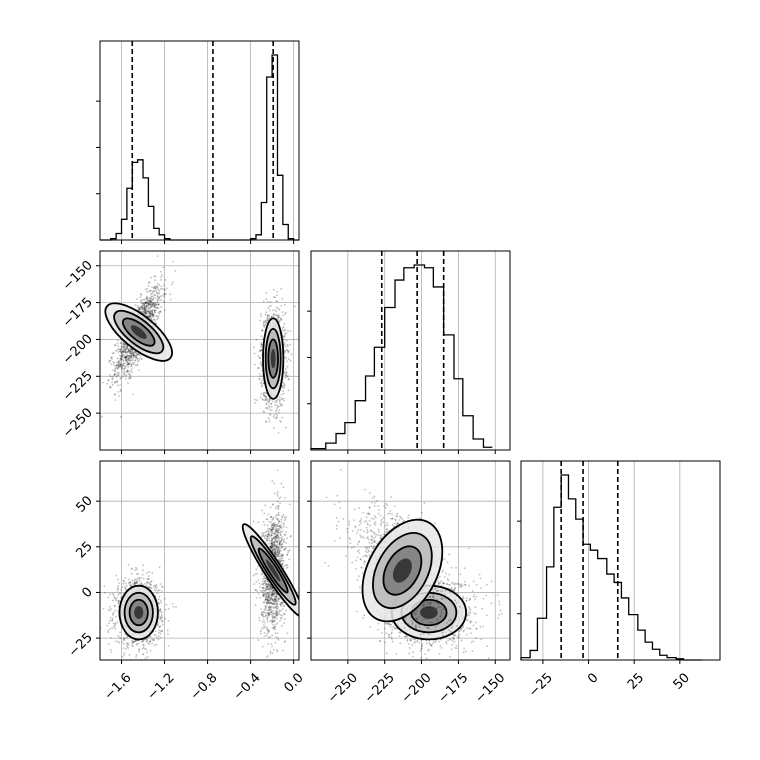 The height and width of the screenshot is (760, 760). What do you see at coordinates (682, 681) in the screenshot?
I see `x-tick-label: 50` at bounding box center [682, 681].